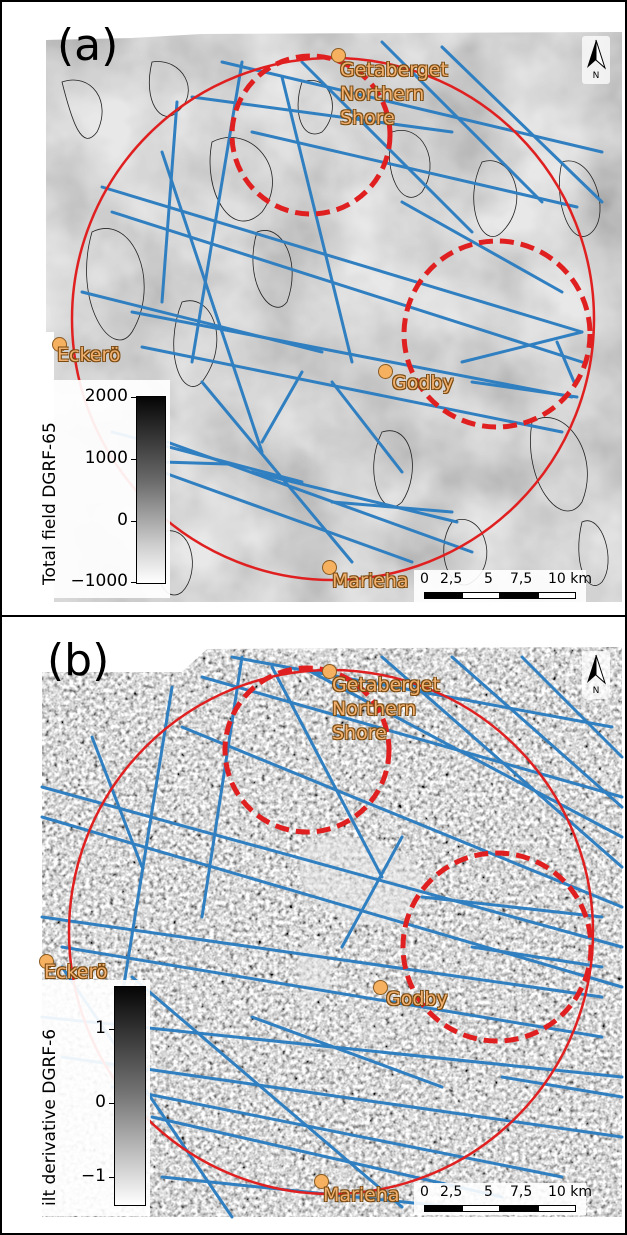 Image resolution: width=627 pixels, height=1235 pixels. What do you see at coordinates (100, 1028) in the screenshot?
I see `colorbar-tick-b: 1` at bounding box center [100, 1028].